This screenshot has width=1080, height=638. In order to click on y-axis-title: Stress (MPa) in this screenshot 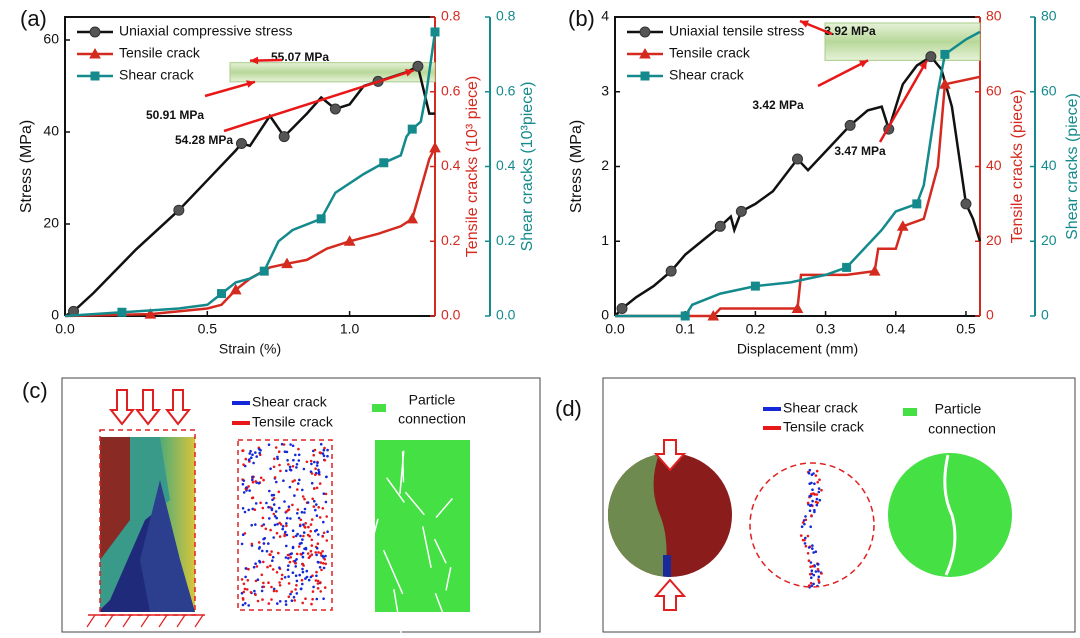, I will do `click(576, 166)`.